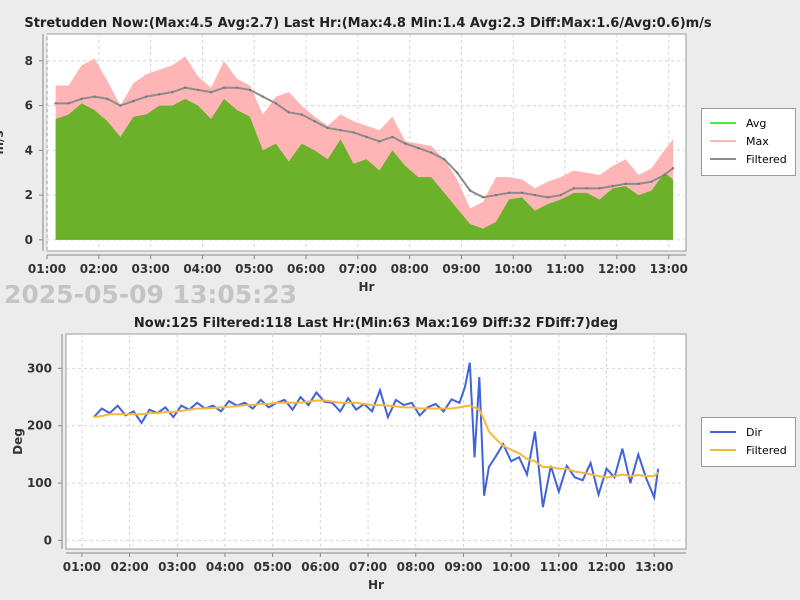  Describe the element at coordinates (273, 567) in the screenshot. I see `x-tick-label: 05:00` at that location.